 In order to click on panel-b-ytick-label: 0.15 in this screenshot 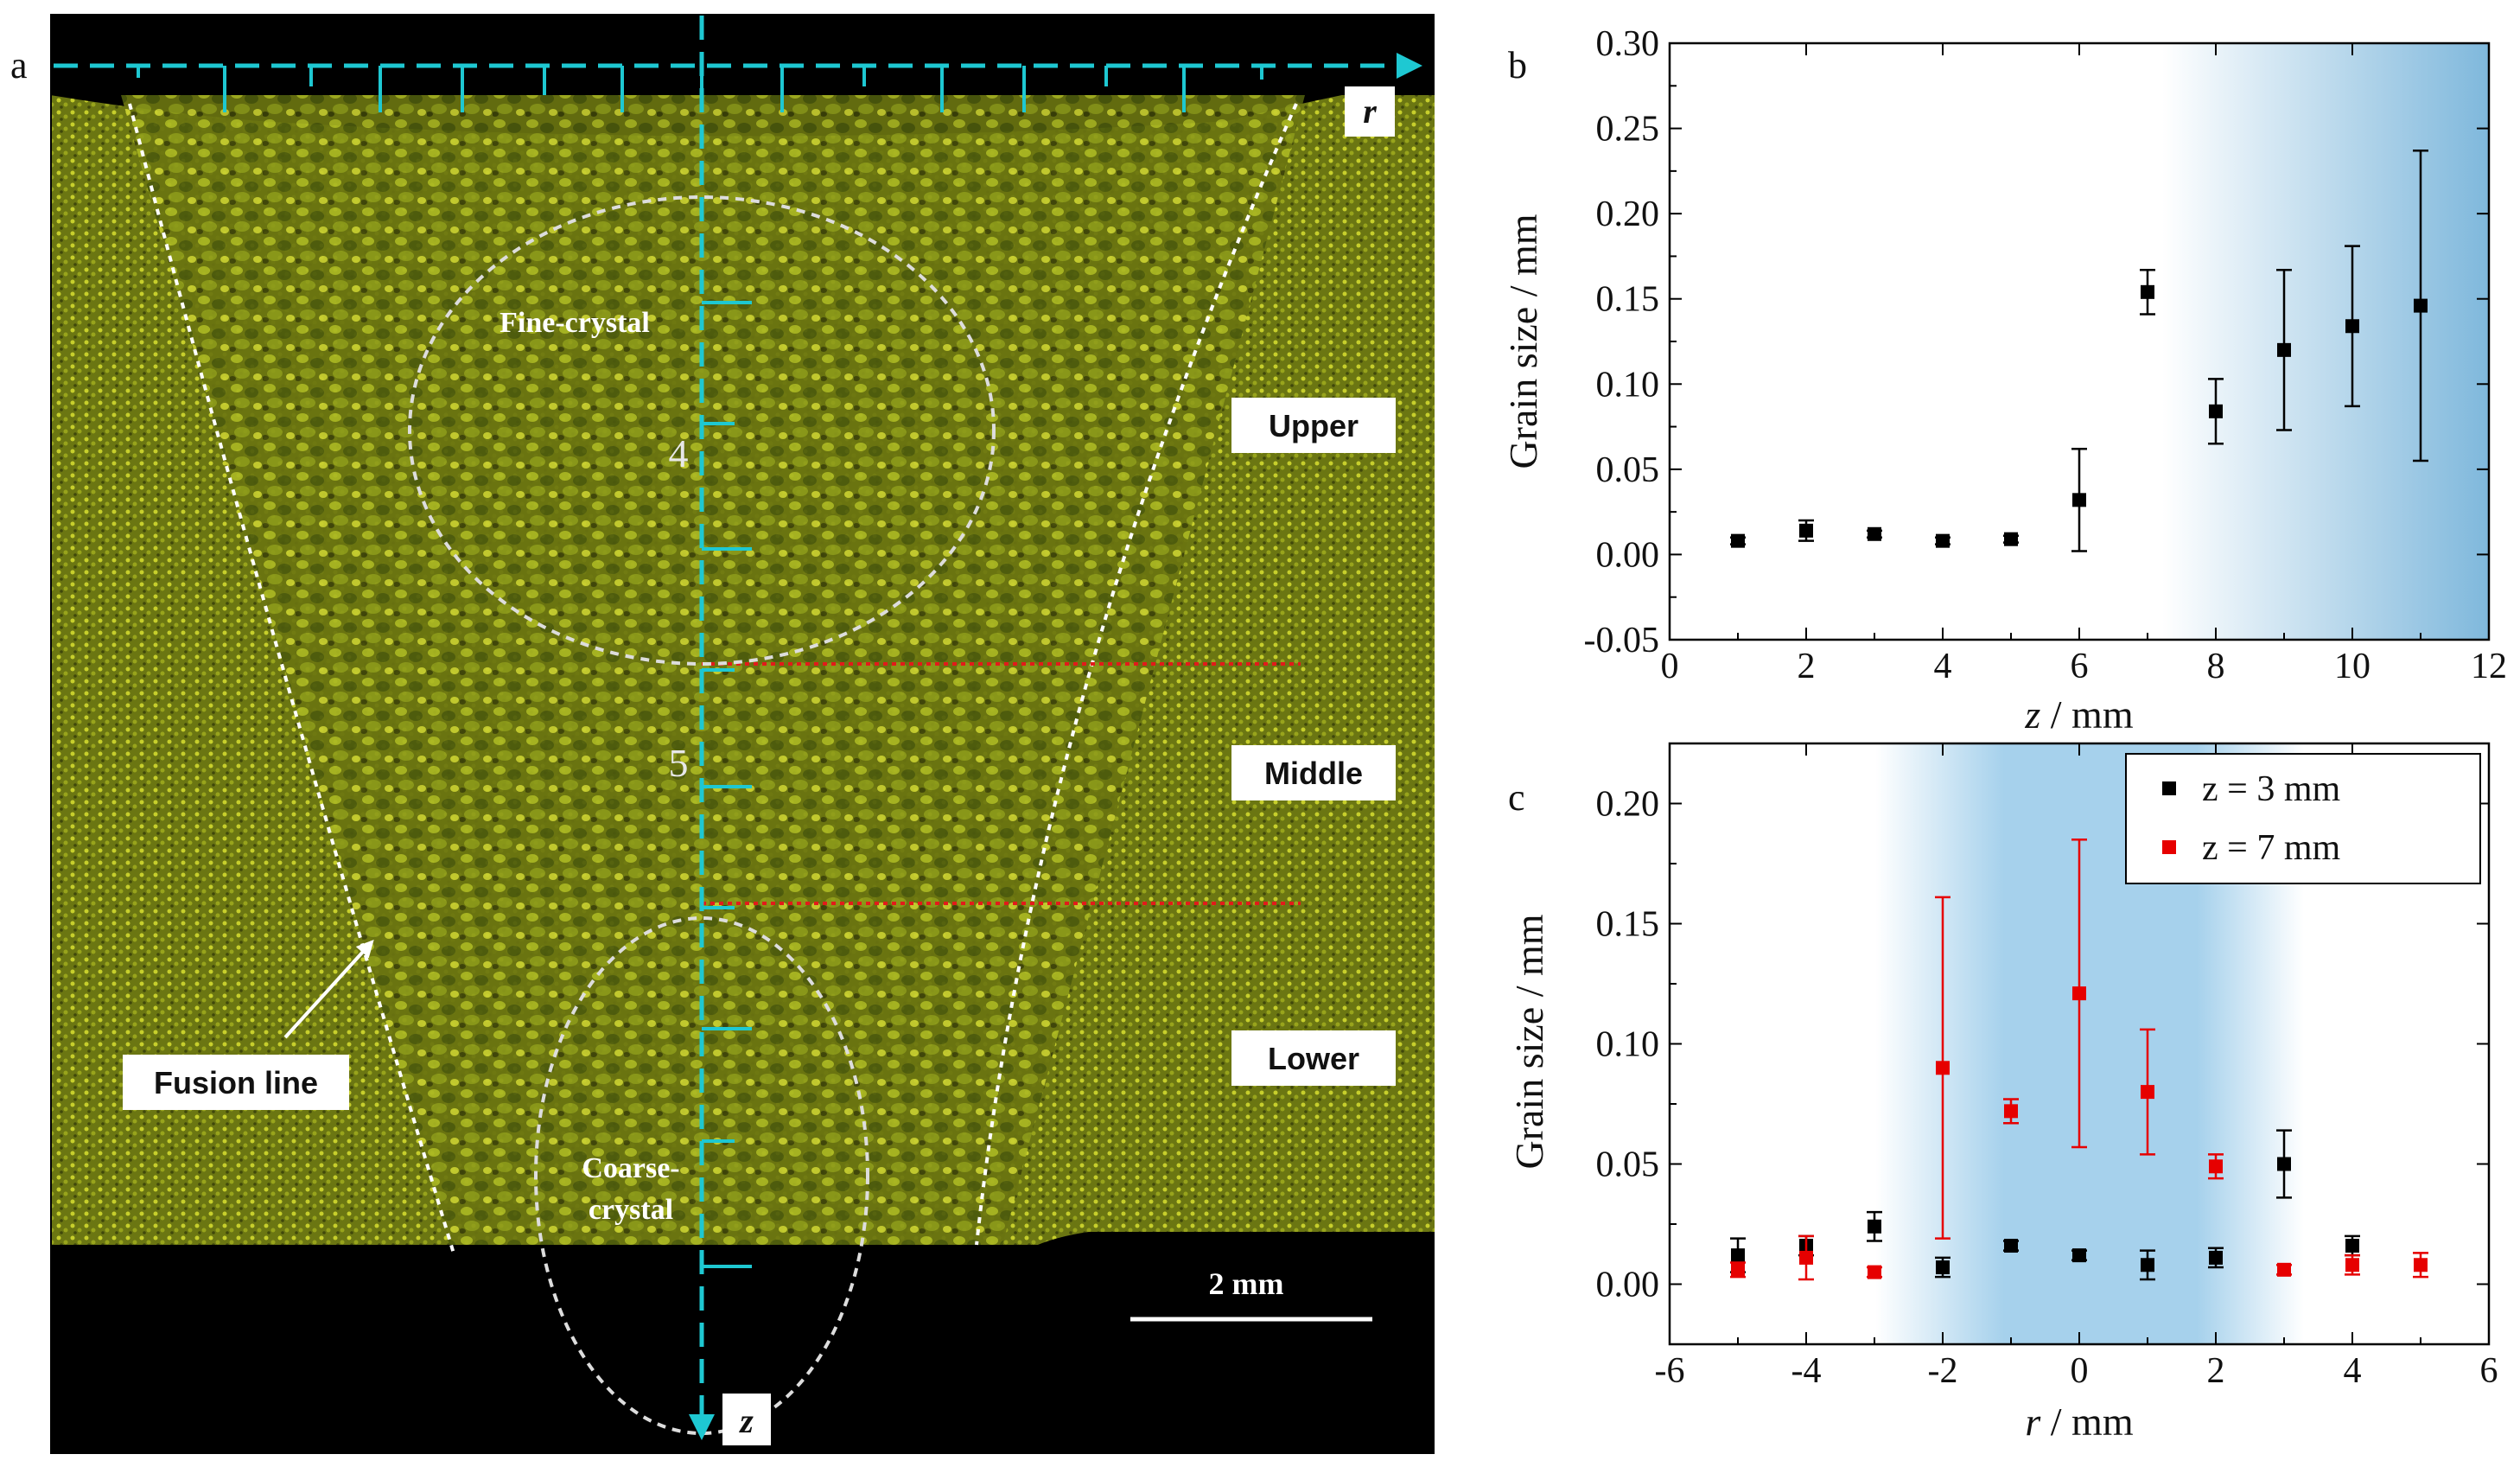, I will do `click(1628, 300)`.